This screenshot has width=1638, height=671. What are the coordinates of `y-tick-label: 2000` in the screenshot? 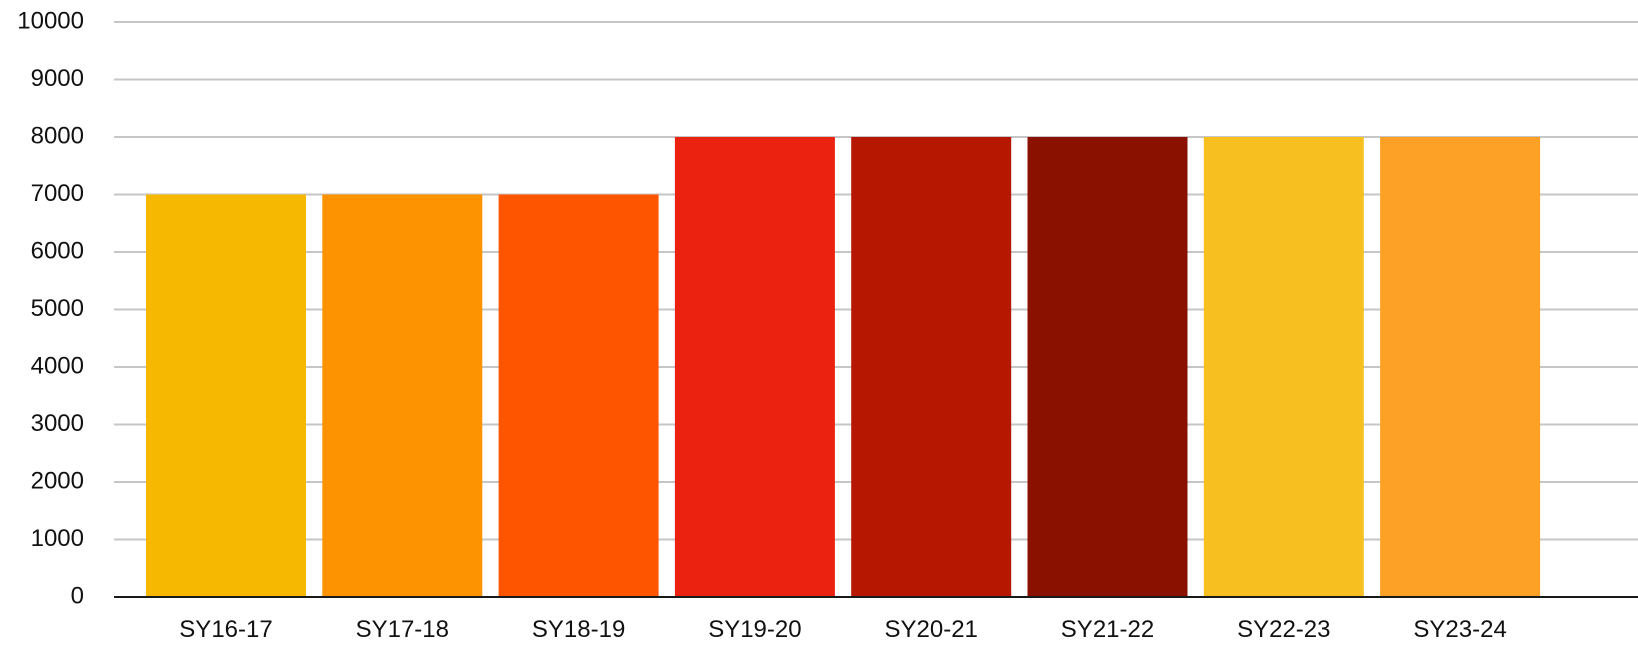 It's located at (57, 480).